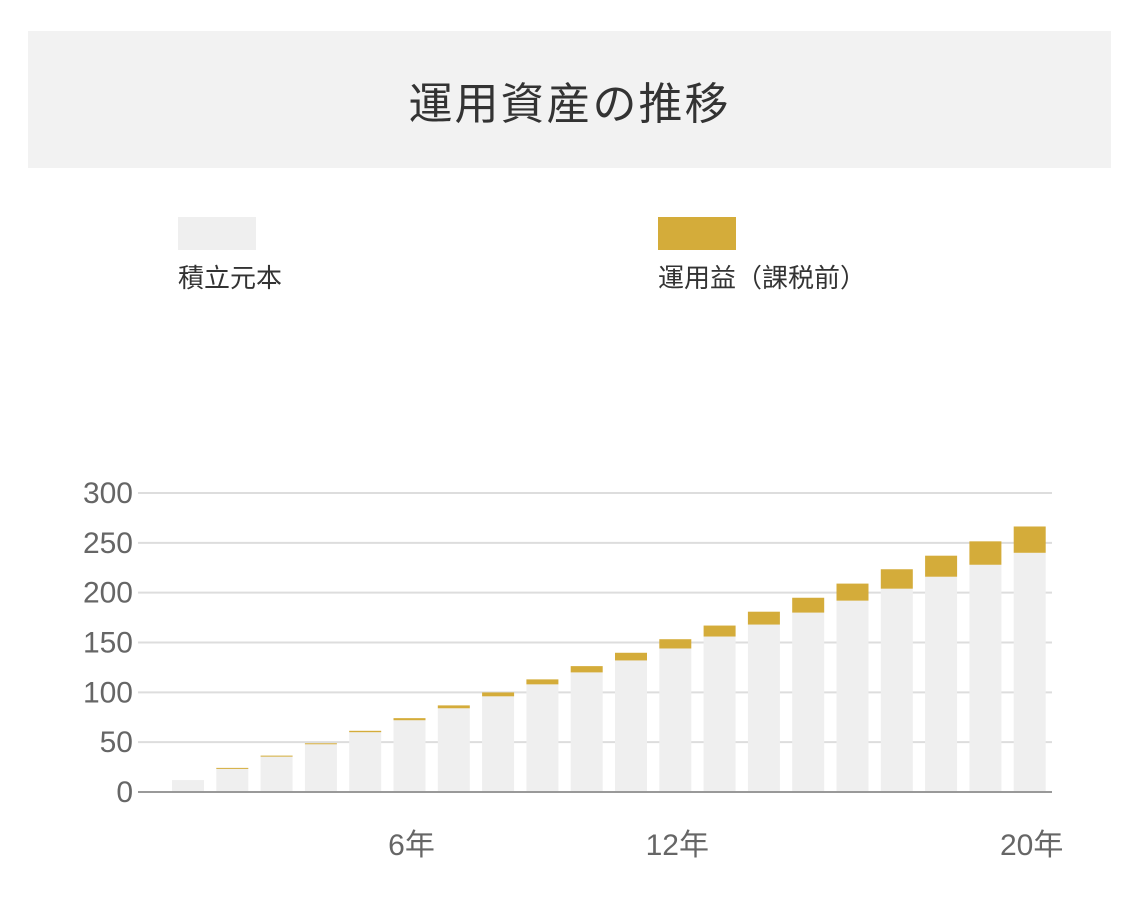  I want to click on legend-swatch-gain, so click(697, 233).